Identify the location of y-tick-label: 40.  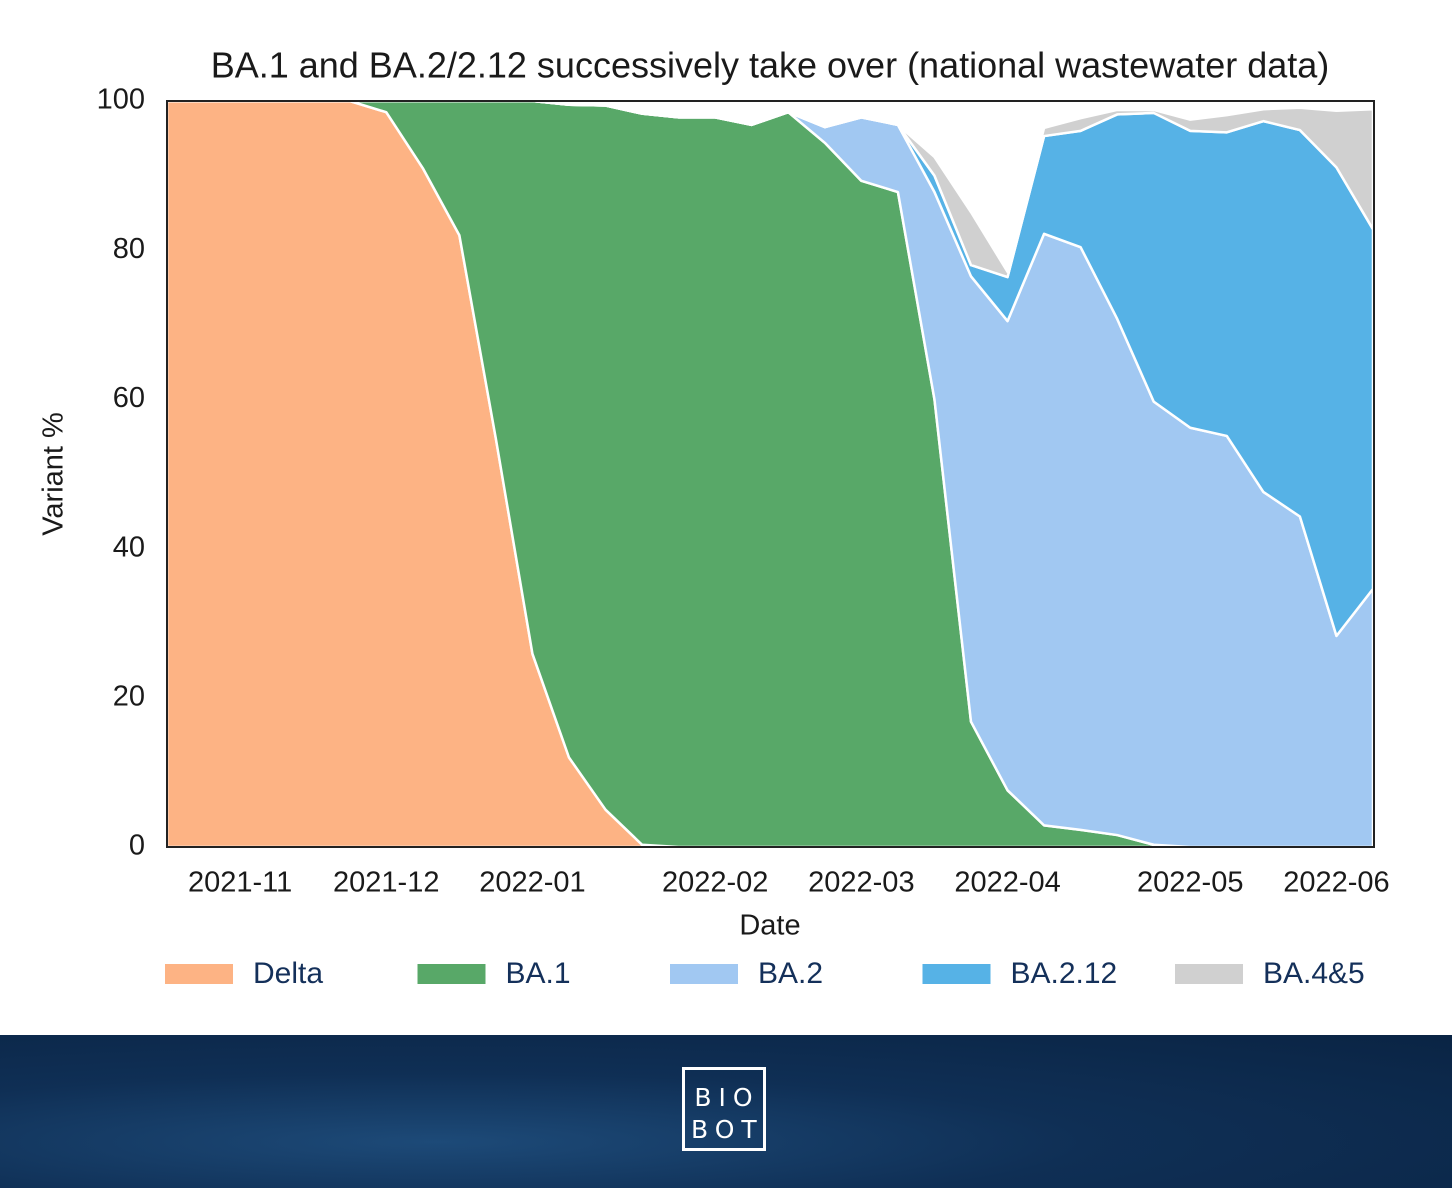
(129, 547).